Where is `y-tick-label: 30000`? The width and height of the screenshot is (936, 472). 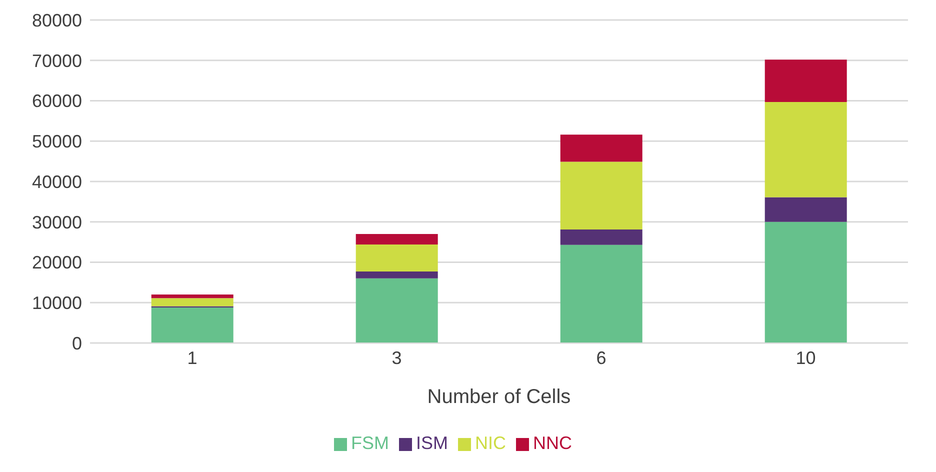
y-tick-label: 30000 is located at coordinates (57, 222).